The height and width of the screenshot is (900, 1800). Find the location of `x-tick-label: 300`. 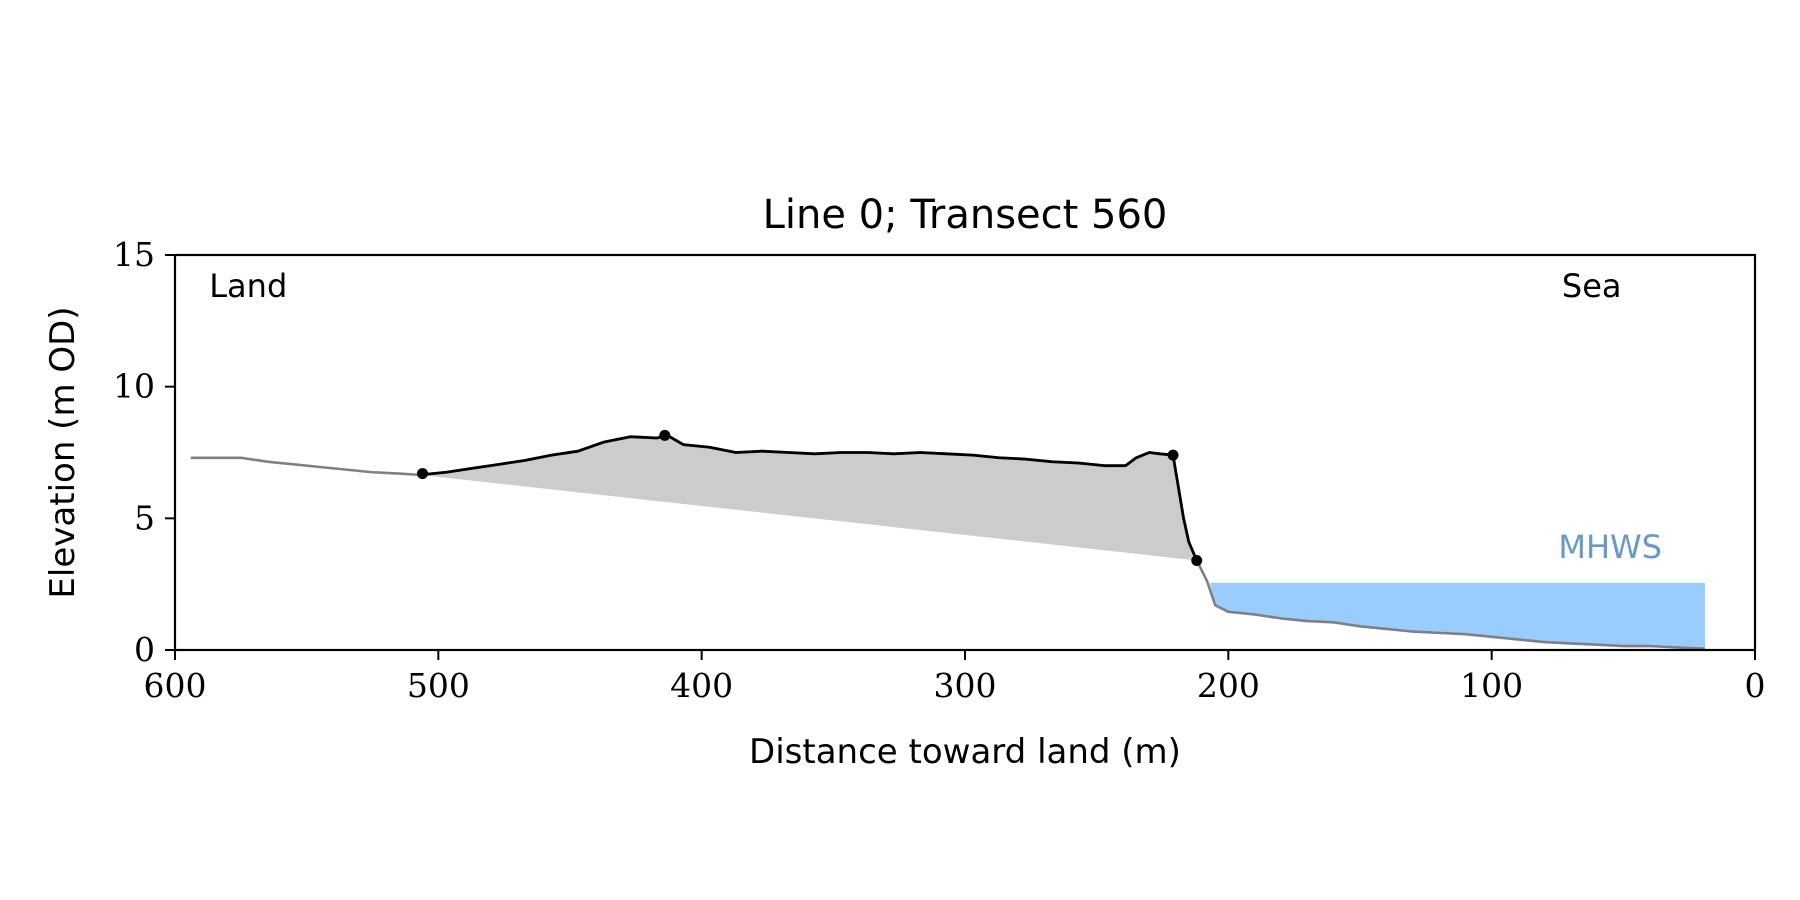

x-tick-label: 300 is located at coordinates (965, 685).